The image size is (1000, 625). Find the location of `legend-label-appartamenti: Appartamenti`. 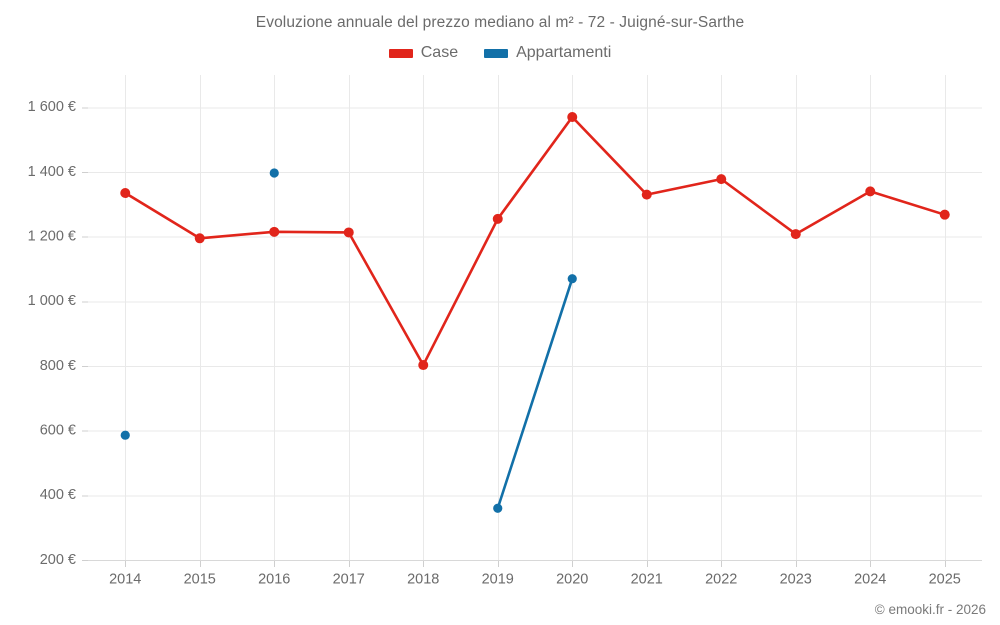

legend-label-appartamenti: Appartamenti is located at coordinates (564, 52).